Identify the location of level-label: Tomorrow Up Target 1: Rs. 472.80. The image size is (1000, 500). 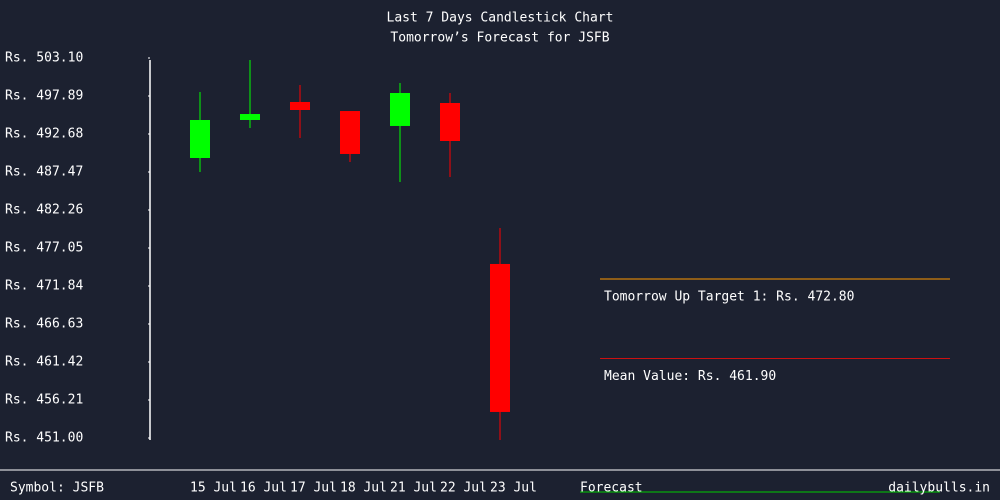
(729, 296).